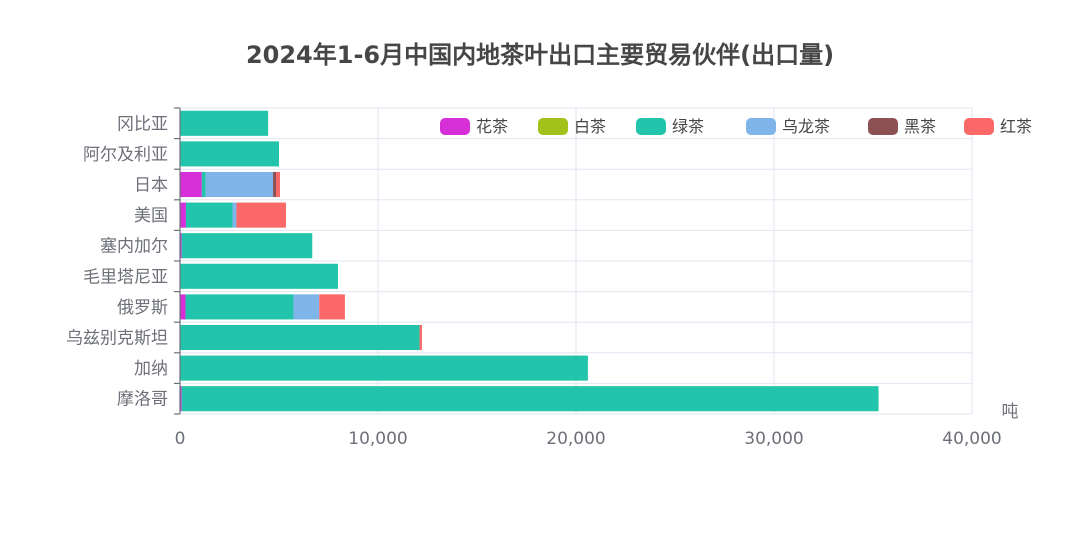 The height and width of the screenshot is (540, 1080). What do you see at coordinates (151, 186) in the screenshot?
I see `y-tick-label: 日本` at bounding box center [151, 186].